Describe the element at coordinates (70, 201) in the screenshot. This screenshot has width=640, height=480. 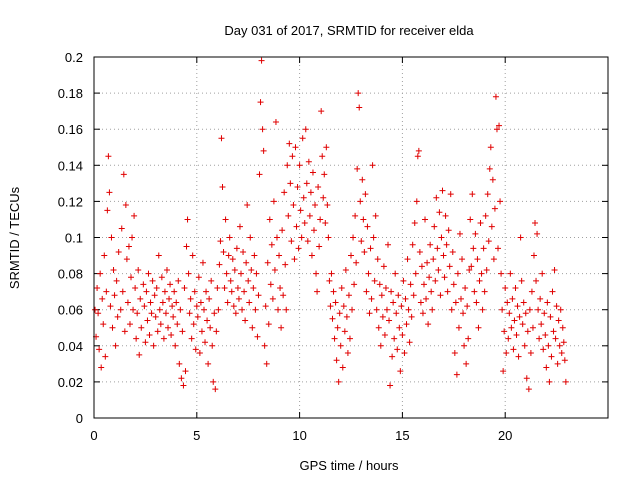
I see `y-tick-label: 0.12` at that location.